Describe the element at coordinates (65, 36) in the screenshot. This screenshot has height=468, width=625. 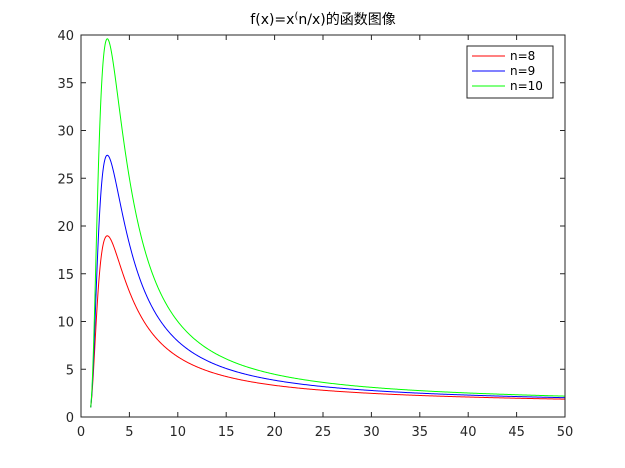
I see `y-tick-label: 40` at that location.